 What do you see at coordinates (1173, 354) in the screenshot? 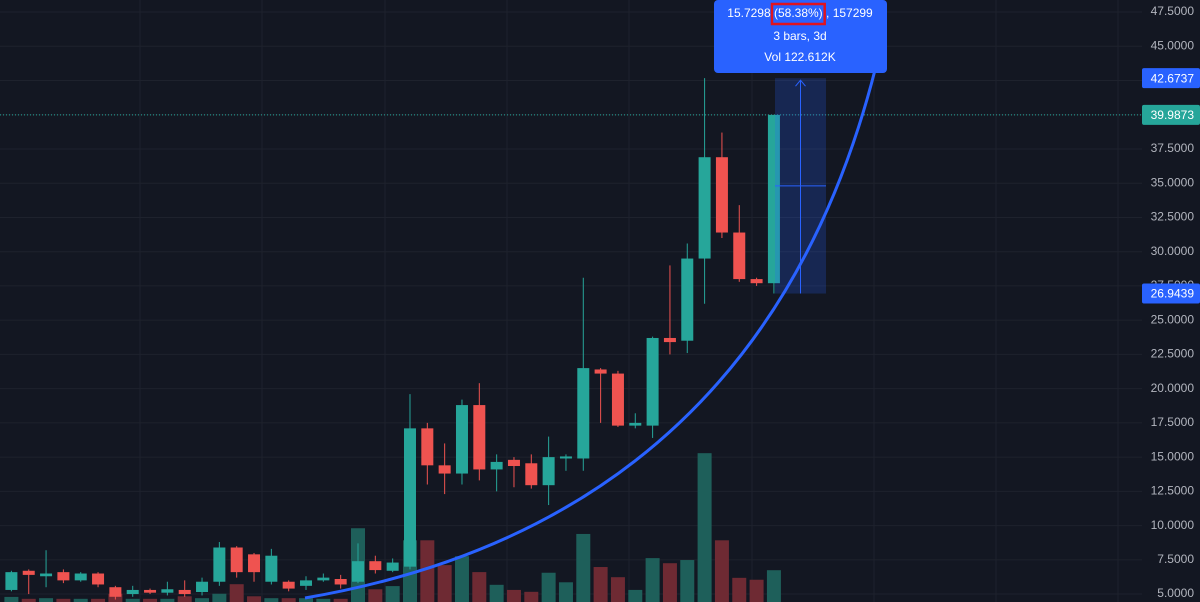
I see `y-tick-label: 22.5000` at bounding box center [1173, 354].